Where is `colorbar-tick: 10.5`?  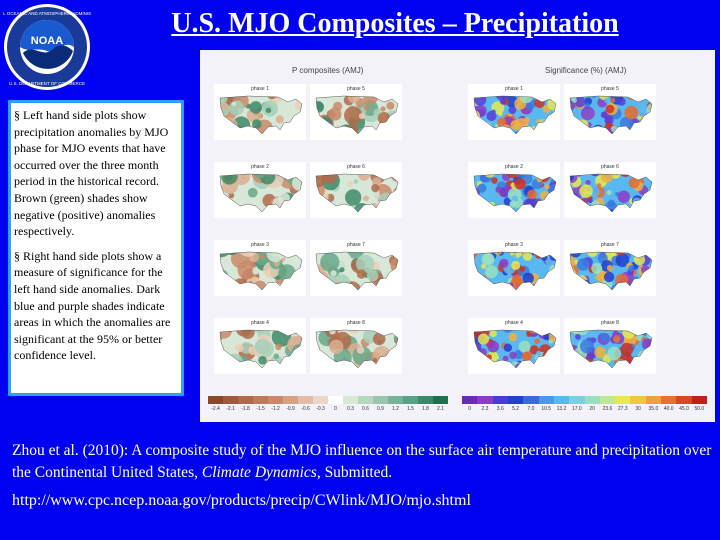
colorbar-tick: 10.5 is located at coordinates (546, 409).